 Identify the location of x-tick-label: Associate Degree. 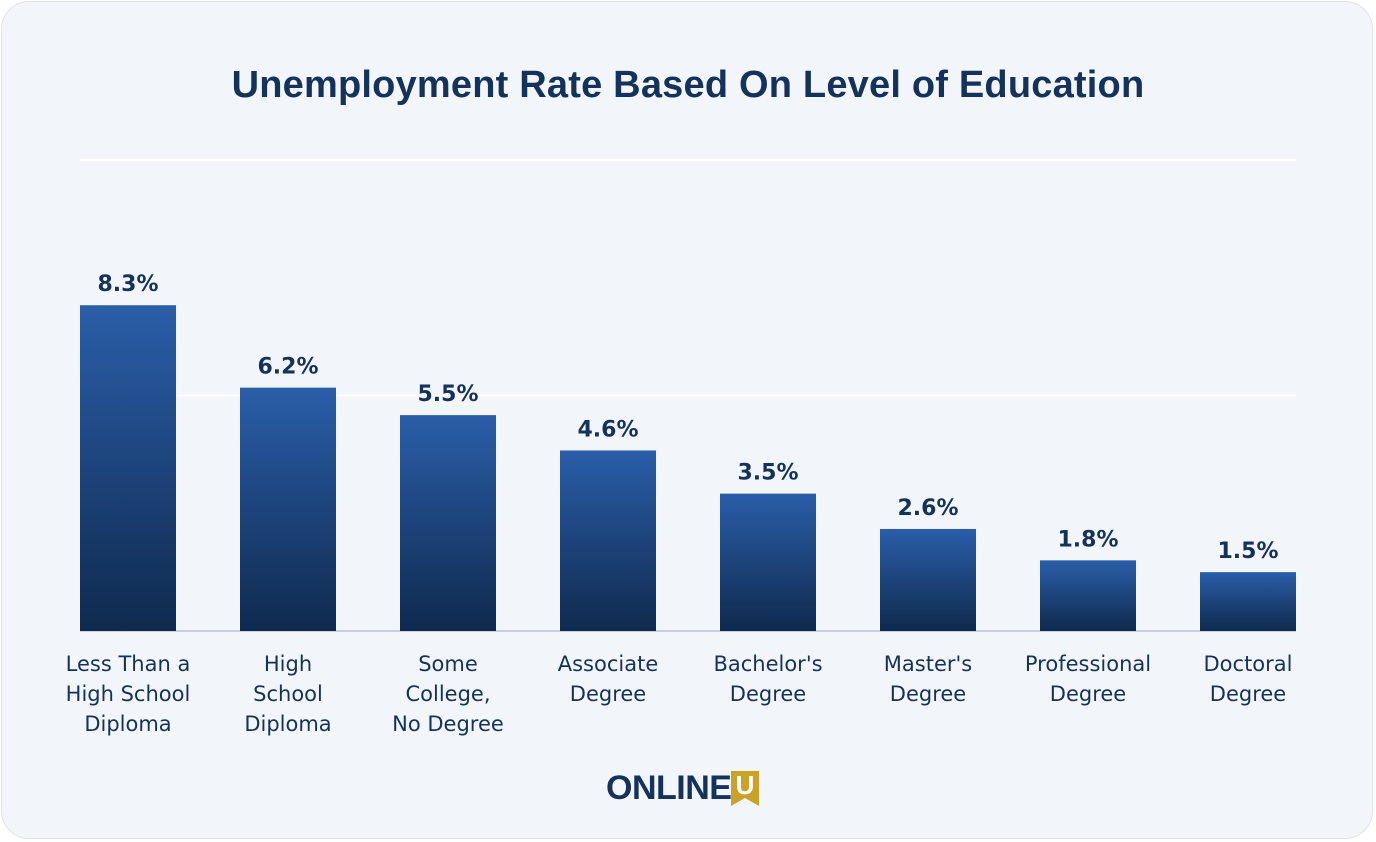
(608, 679).